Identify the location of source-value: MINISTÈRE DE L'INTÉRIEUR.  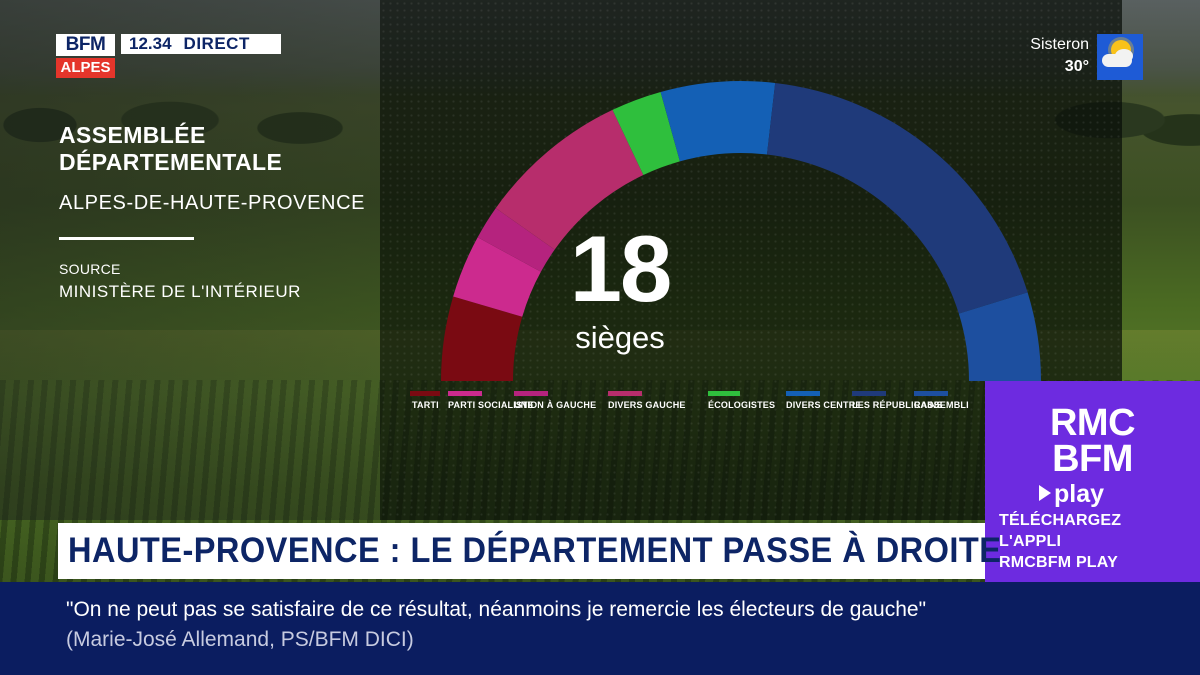
(180, 291).